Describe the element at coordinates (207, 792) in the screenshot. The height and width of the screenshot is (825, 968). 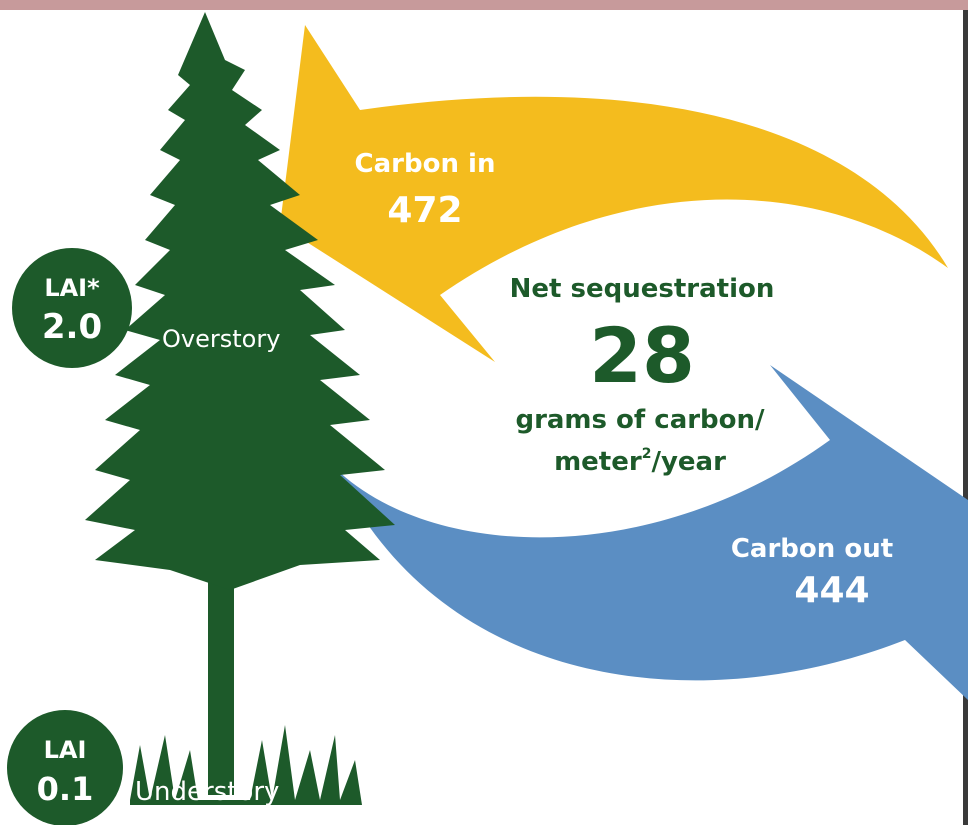
I see `understory-label: Understory` at that location.